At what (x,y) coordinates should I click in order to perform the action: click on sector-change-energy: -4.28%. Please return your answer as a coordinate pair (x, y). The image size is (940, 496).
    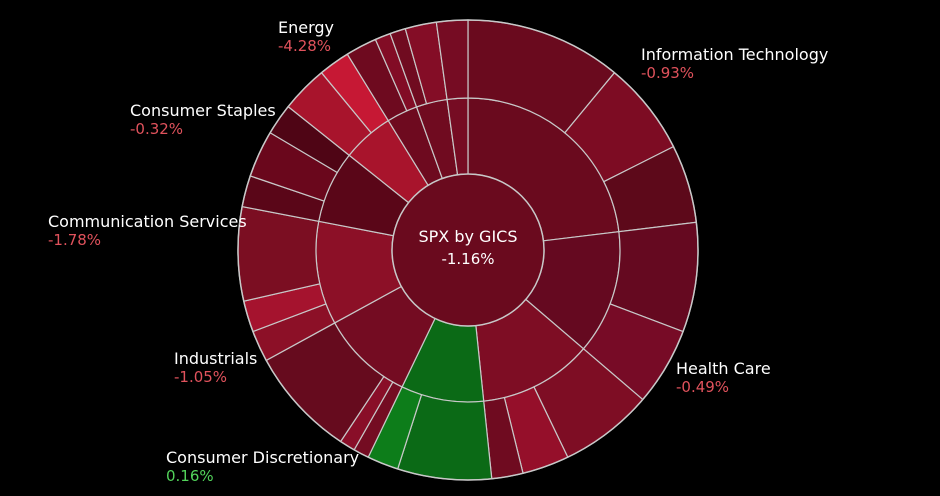
    Looking at the image, I should click on (304, 46).